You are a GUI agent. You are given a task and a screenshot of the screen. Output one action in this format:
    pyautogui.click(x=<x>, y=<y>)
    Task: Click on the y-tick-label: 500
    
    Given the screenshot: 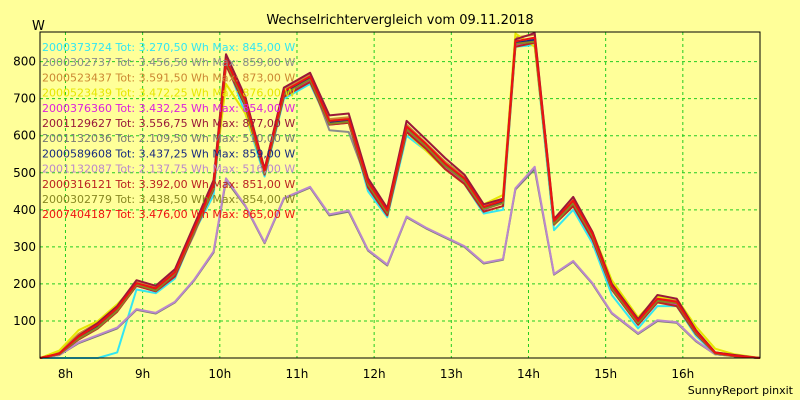 What is the action you would take?
    pyautogui.click(x=24, y=173)
    